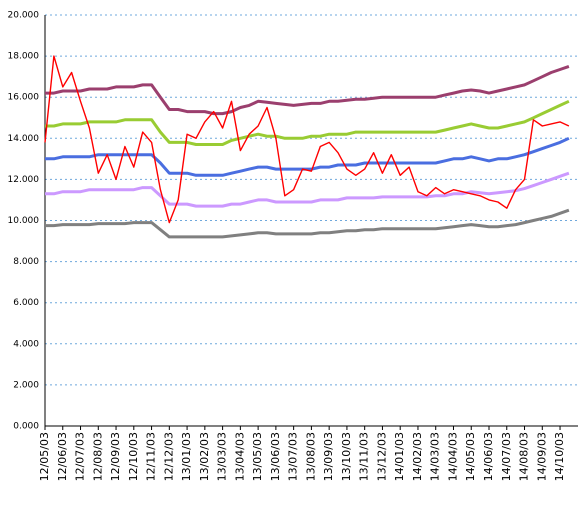  Describe the element at coordinates (399, 456) in the screenshot. I see `x-tick-label: 14/01/03` at that location.